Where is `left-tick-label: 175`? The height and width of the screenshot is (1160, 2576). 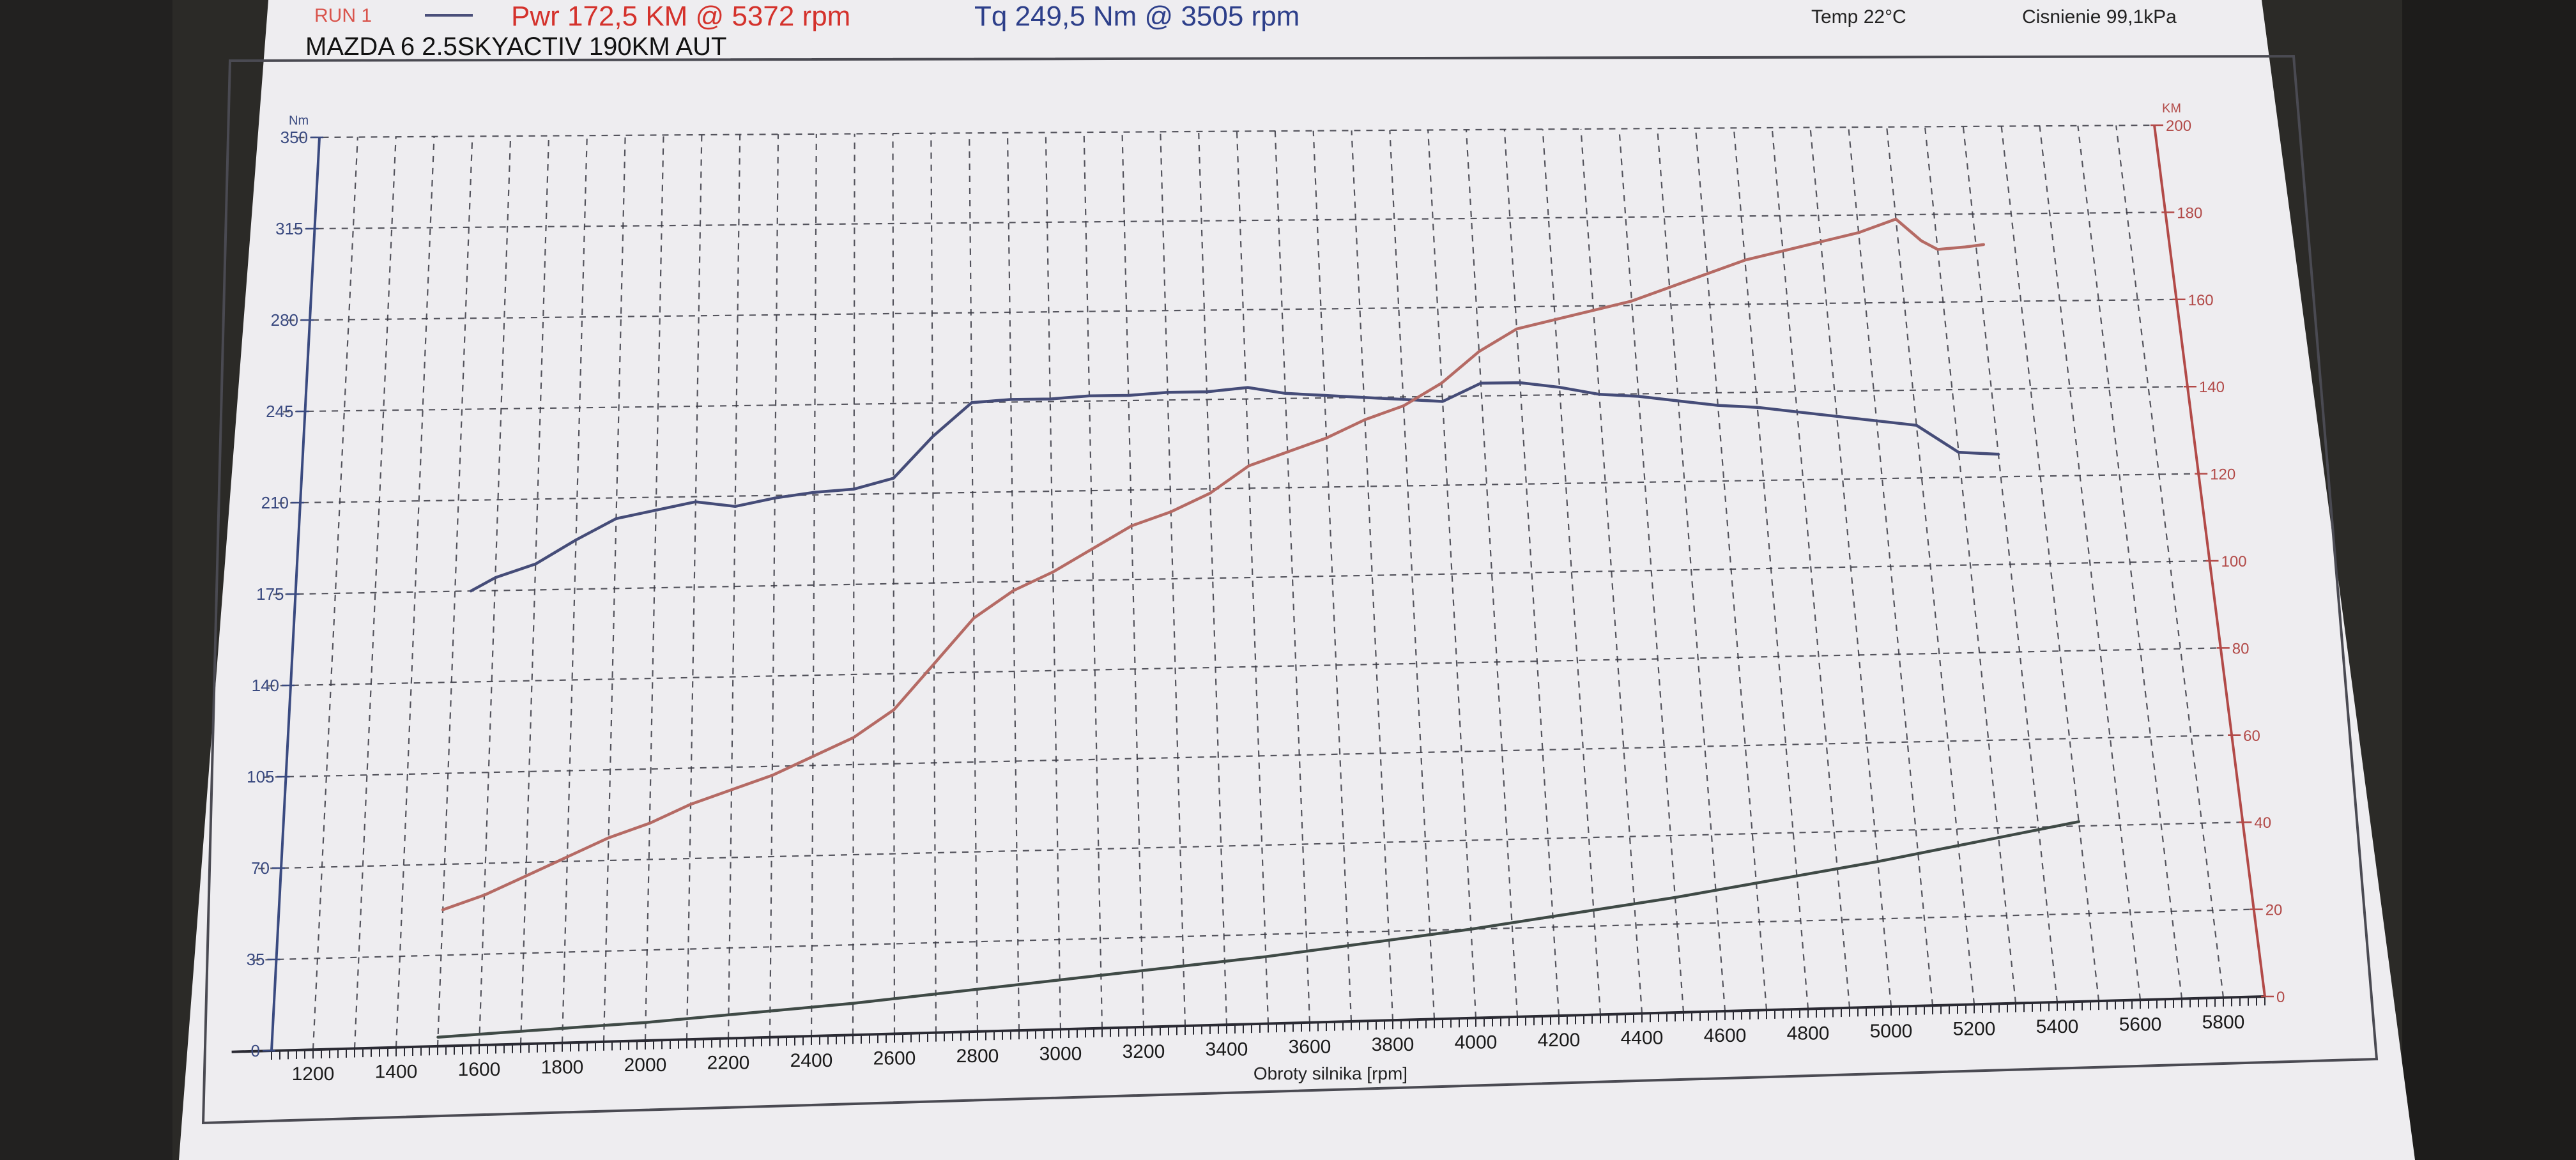 left-tick-label: 175 is located at coordinates (270, 594).